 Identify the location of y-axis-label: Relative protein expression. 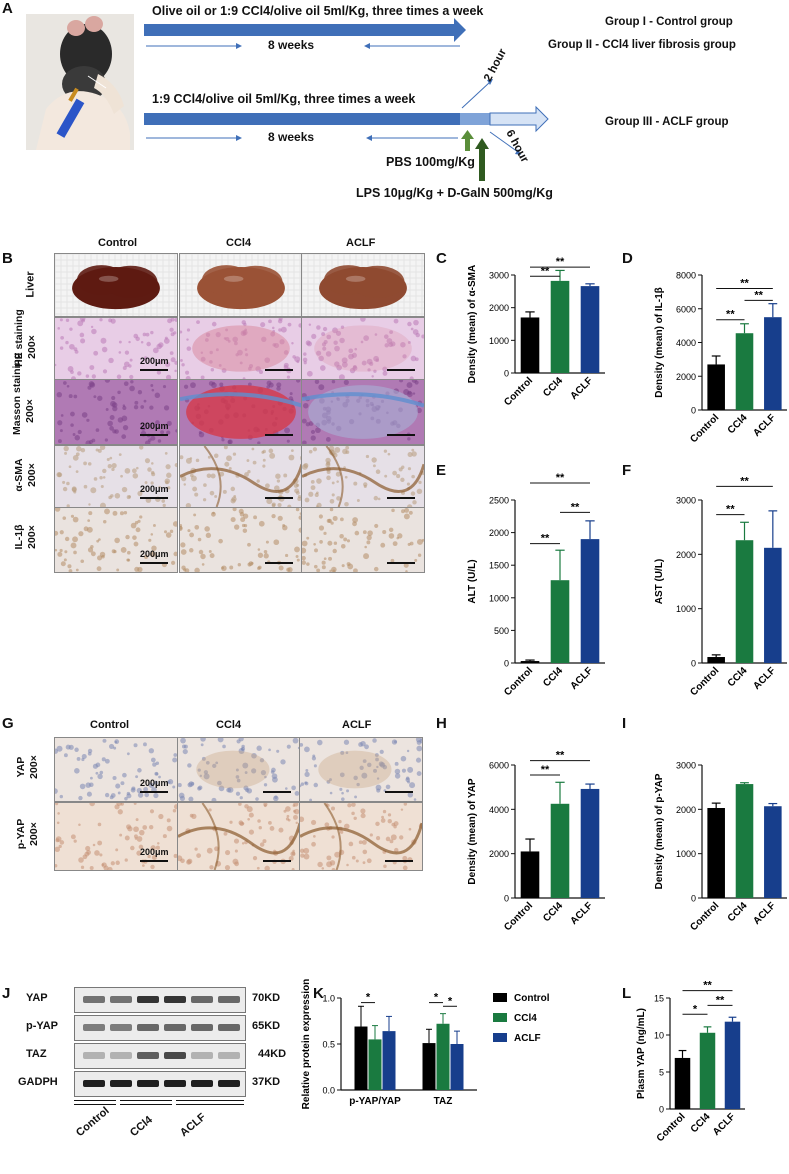
(306, 1044).